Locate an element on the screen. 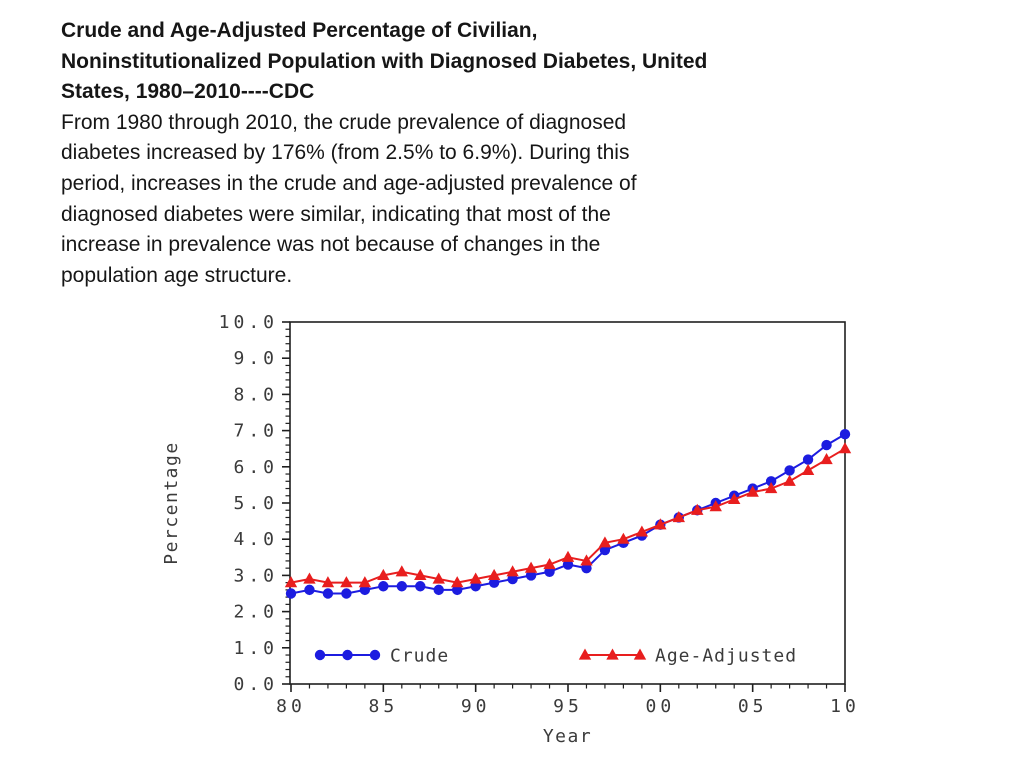 The image size is (1024, 768). y-tick-label: 0.0 is located at coordinates (255, 684).